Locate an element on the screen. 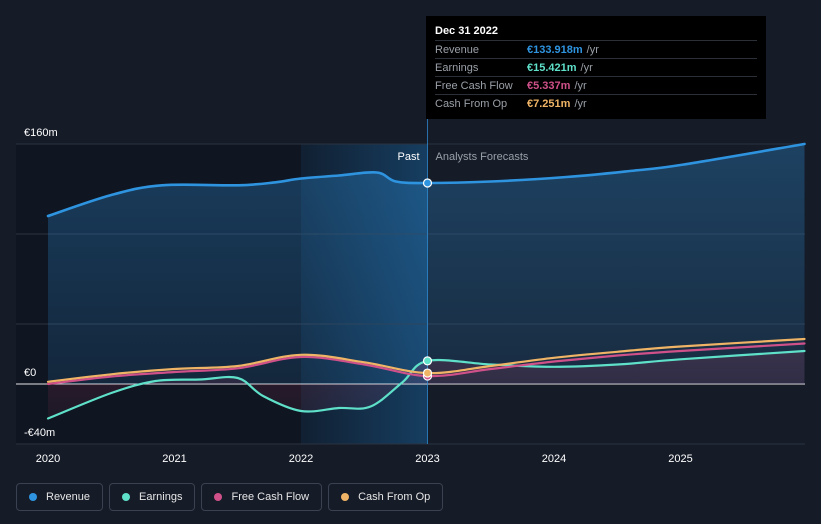  legend-item-free-cash-flow: Free Cash Flow is located at coordinates (262, 497).